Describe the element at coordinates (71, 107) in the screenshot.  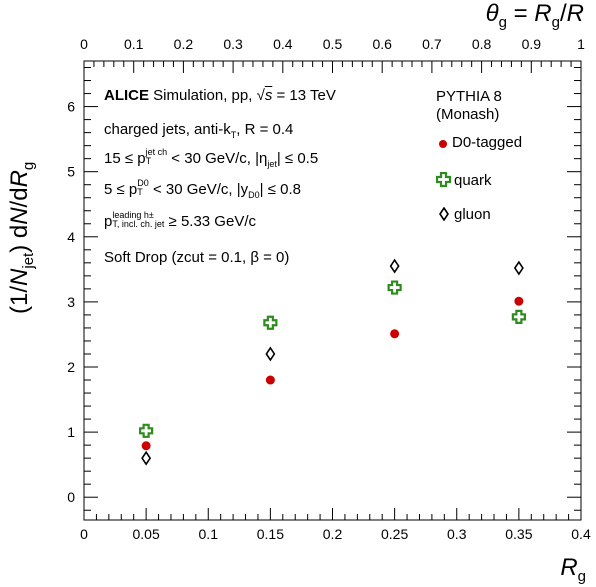
I see `y-tick-label: 6` at that location.